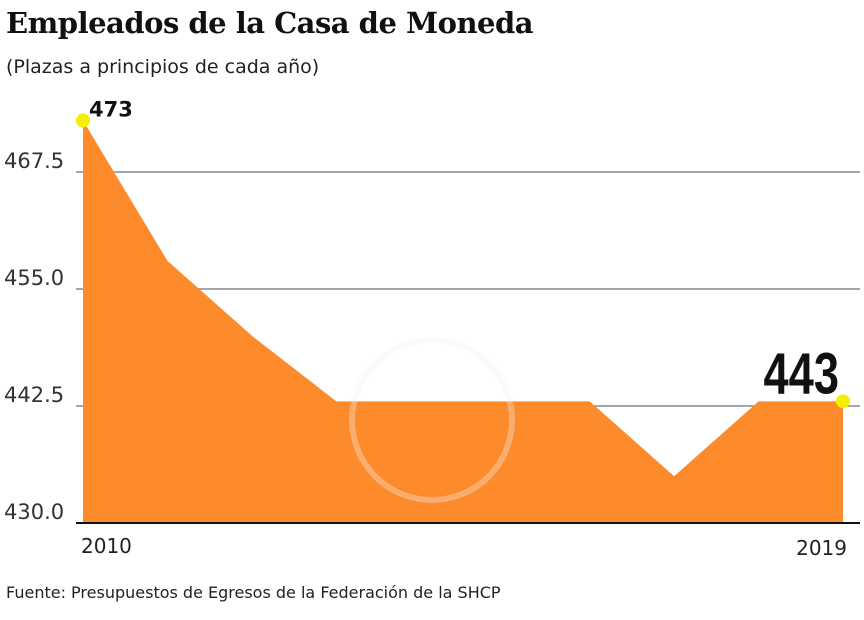  Describe the element at coordinates (34, 161) in the screenshot. I see `y-tick-label: 467.5` at that location.